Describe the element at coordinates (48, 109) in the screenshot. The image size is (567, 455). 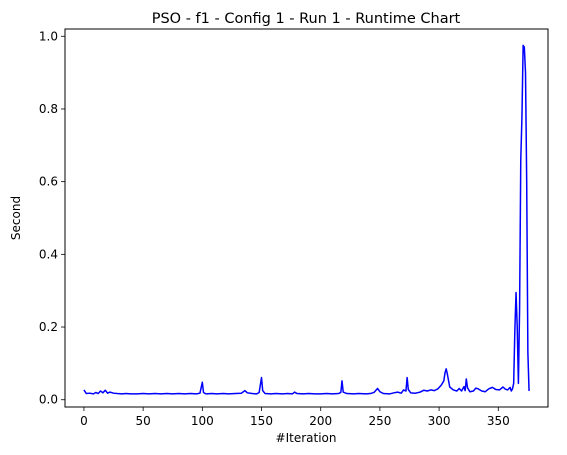
I see `y-tick-label: 0.8` at that location.